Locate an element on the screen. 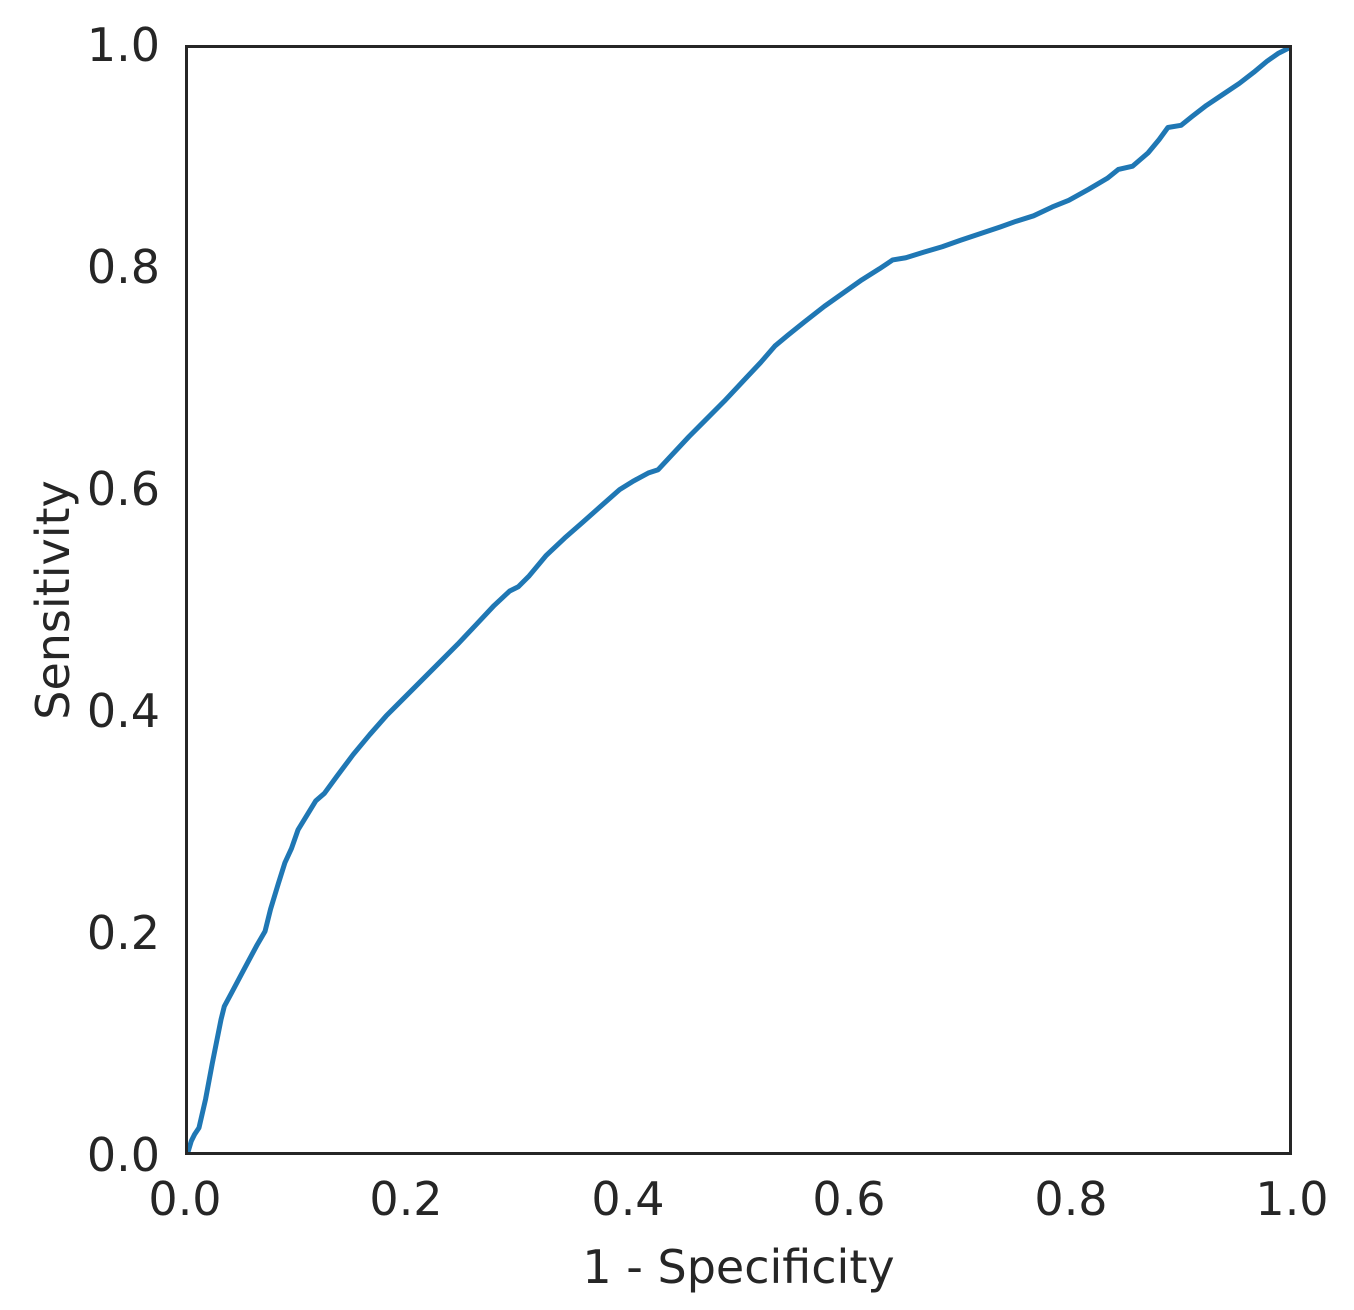 The image size is (1354, 1310). y-axis-label: Sensitivity is located at coordinates (53, 600).